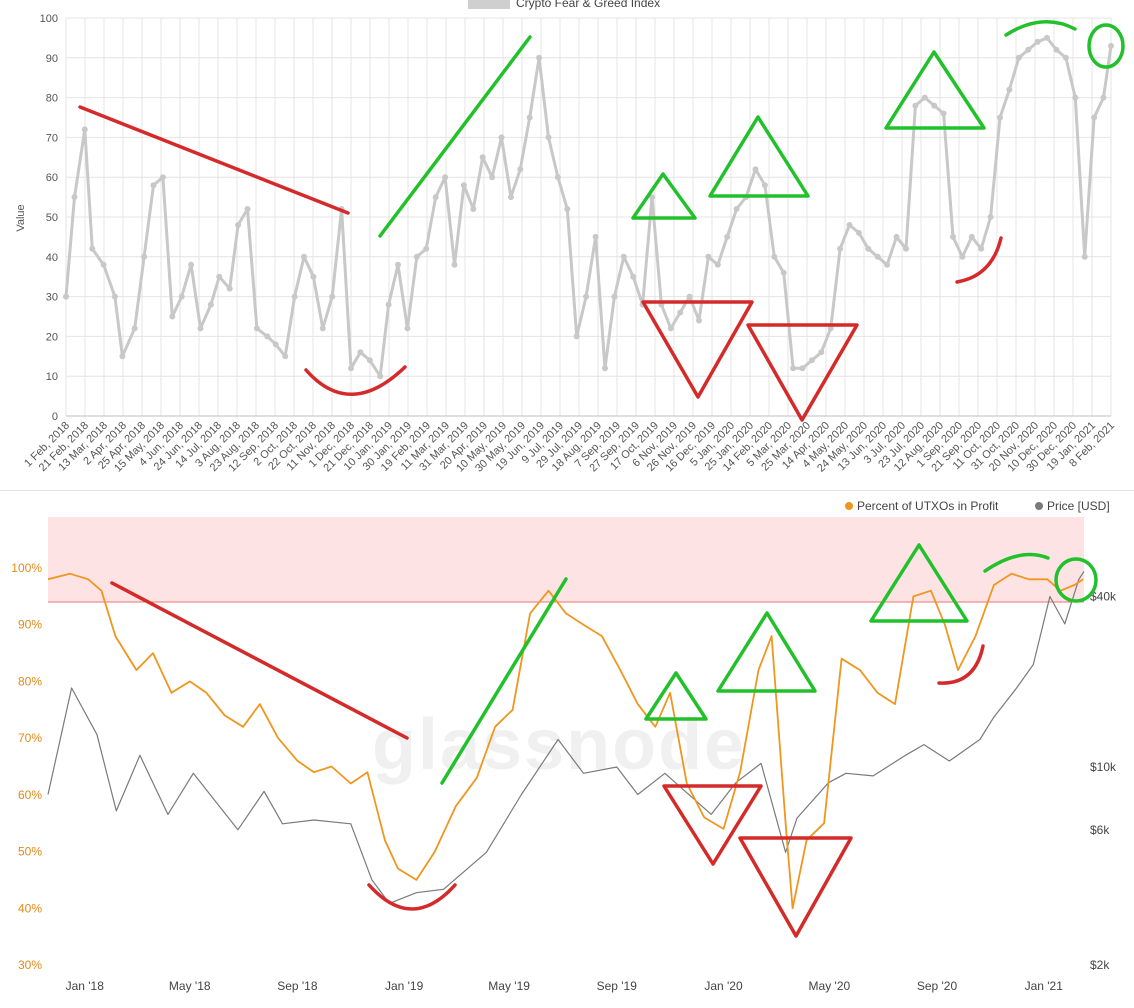 This screenshot has height=1008, width=1134. Describe the element at coordinates (1078, 506) in the screenshot. I see `legend-price-label: Price [USD]` at that location.